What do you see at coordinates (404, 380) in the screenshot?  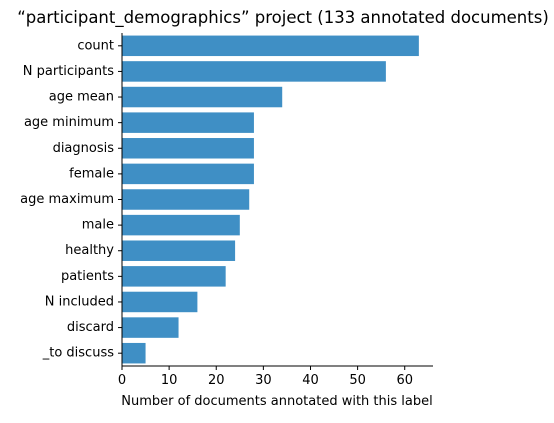 I see `x-tick-label: 60` at bounding box center [404, 380].